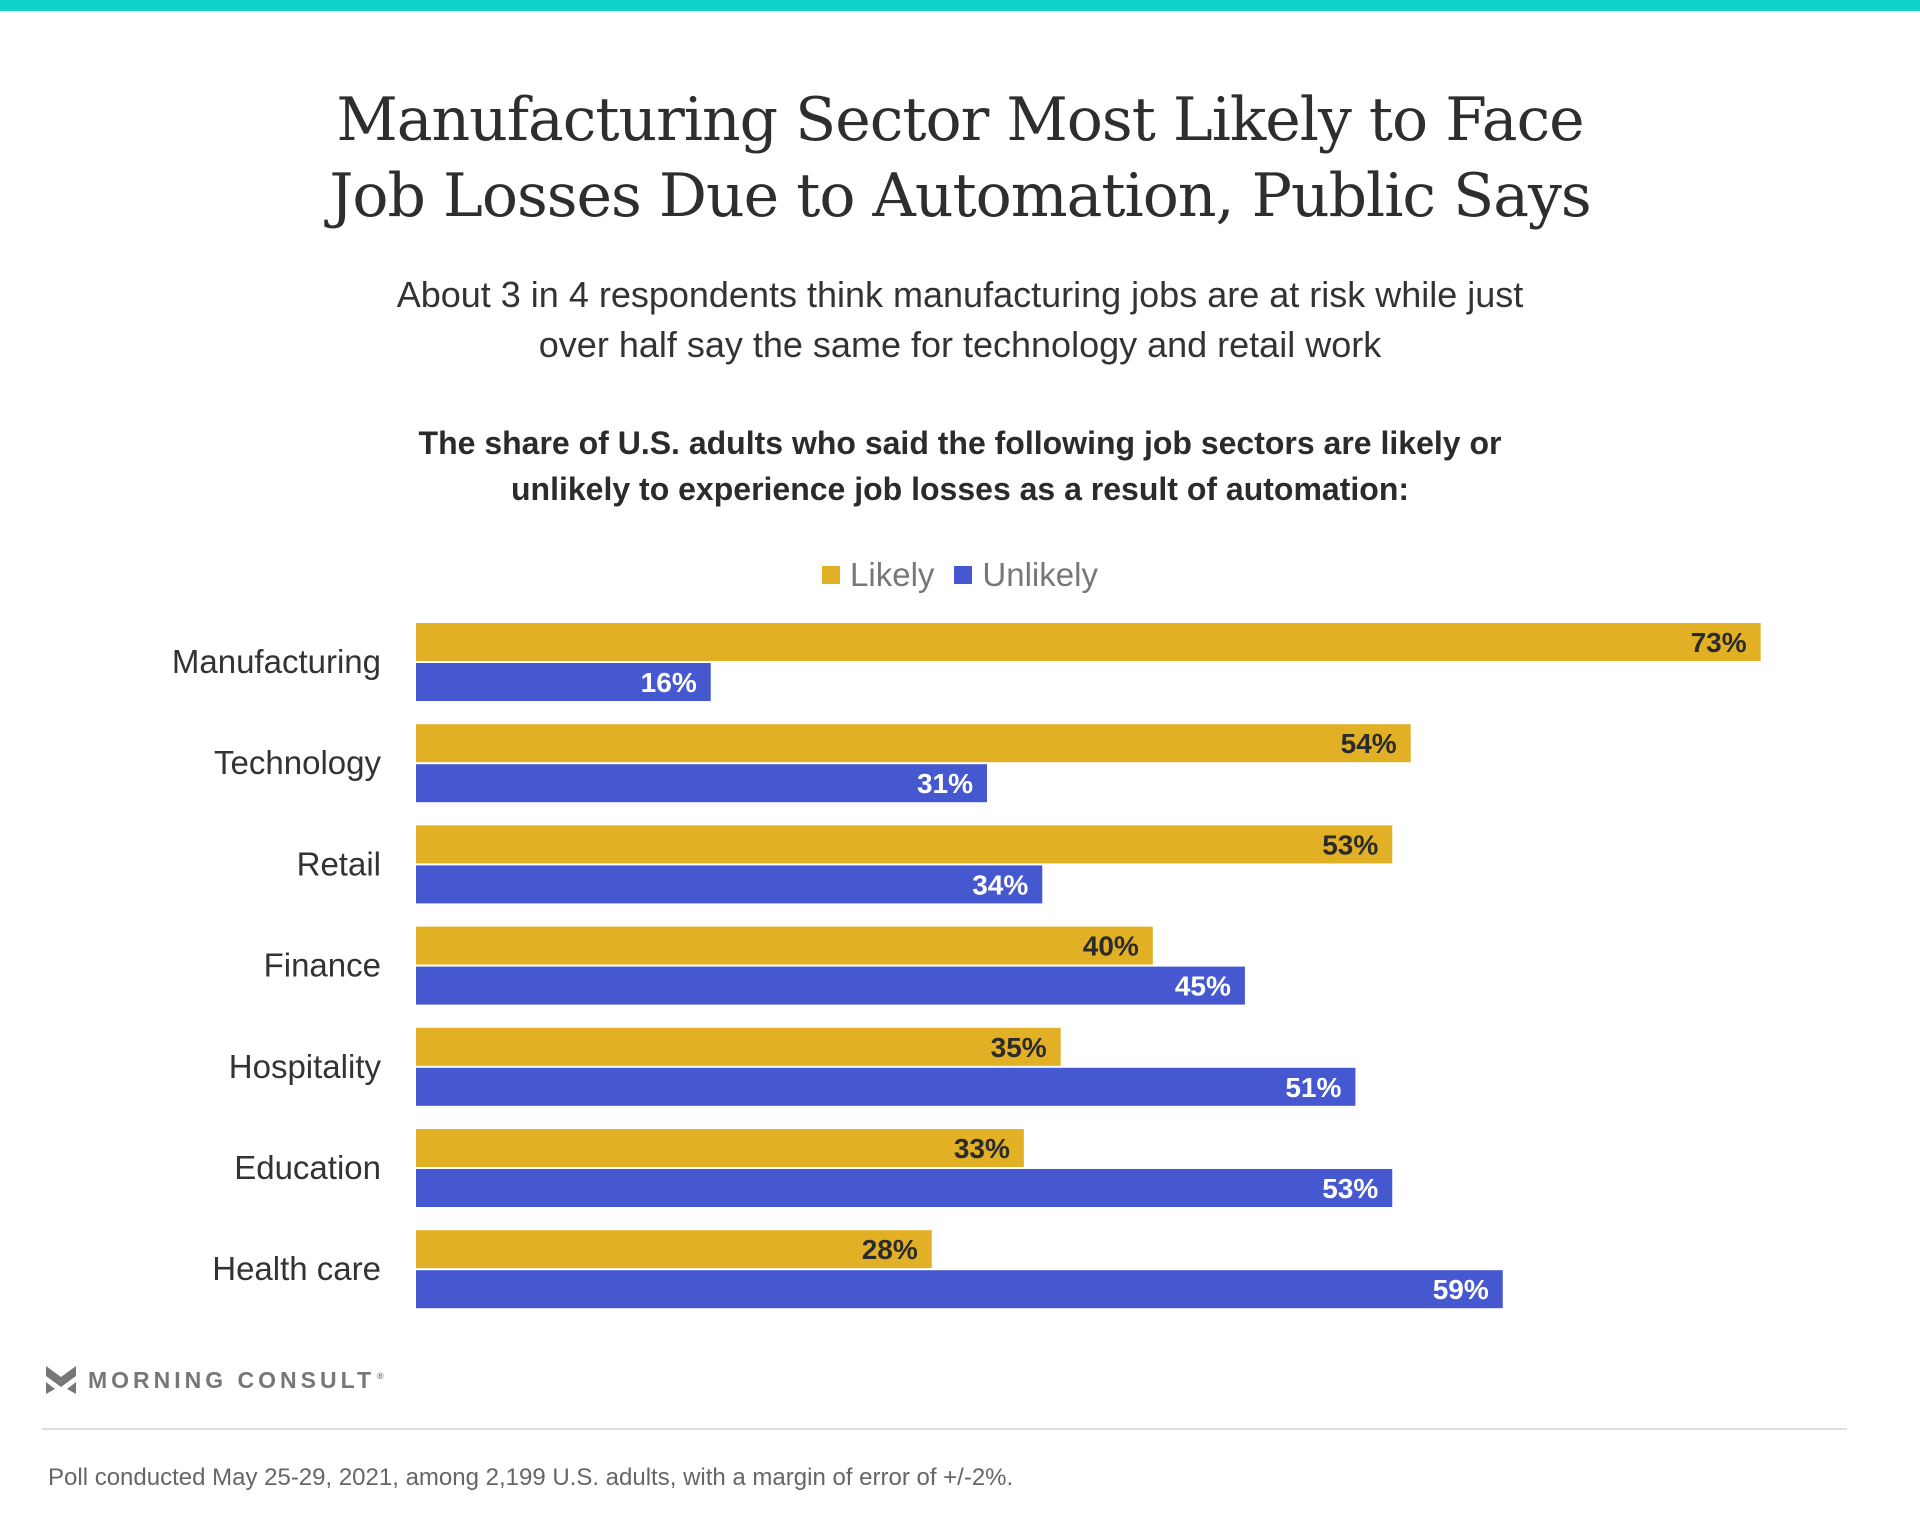 This screenshot has height=1536, width=1920. I want to click on category-label-manufacturing: Manufacturing, so click(276, 661).